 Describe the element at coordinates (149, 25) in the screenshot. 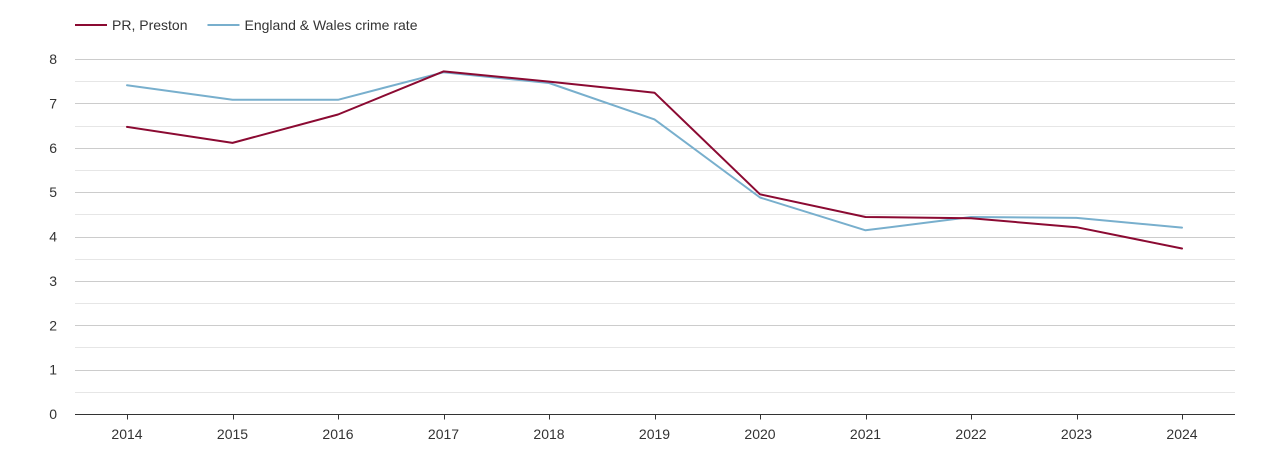

I see `legend-label-0: PR, Preston` at that location.